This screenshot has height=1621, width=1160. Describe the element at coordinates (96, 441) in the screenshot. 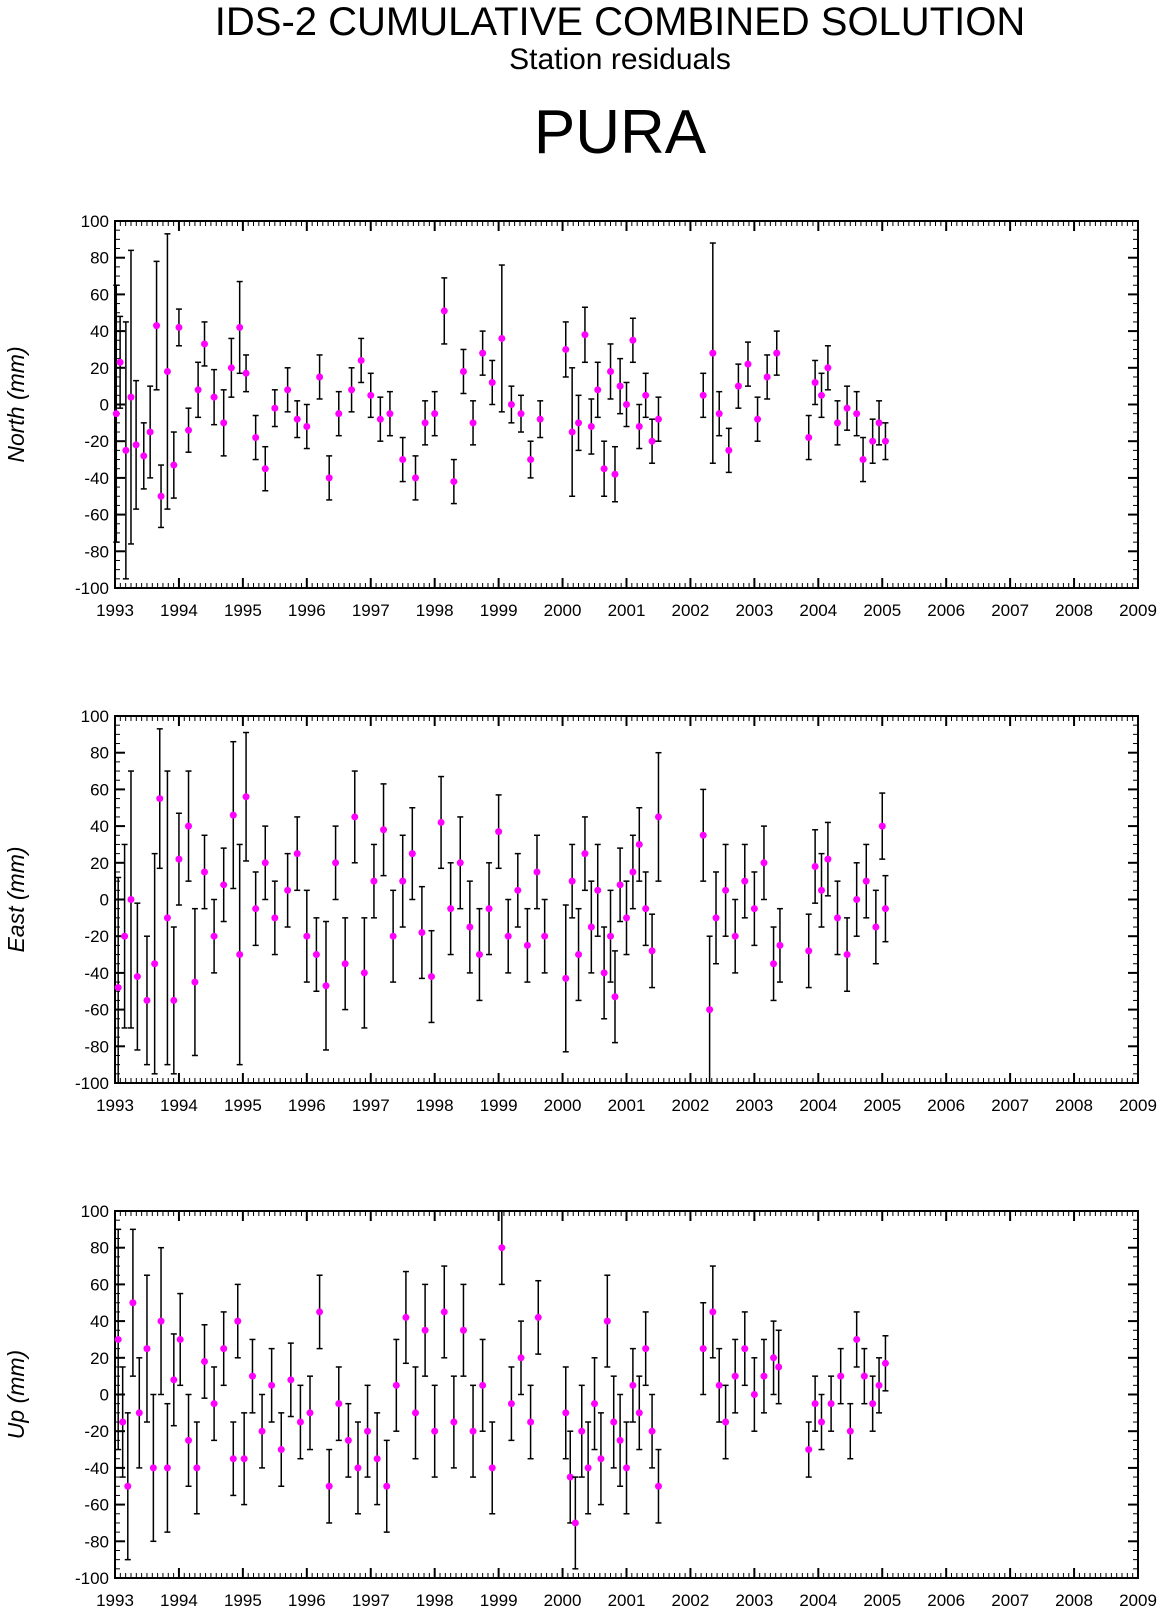

I see `y-tick-label: -20` at that location.